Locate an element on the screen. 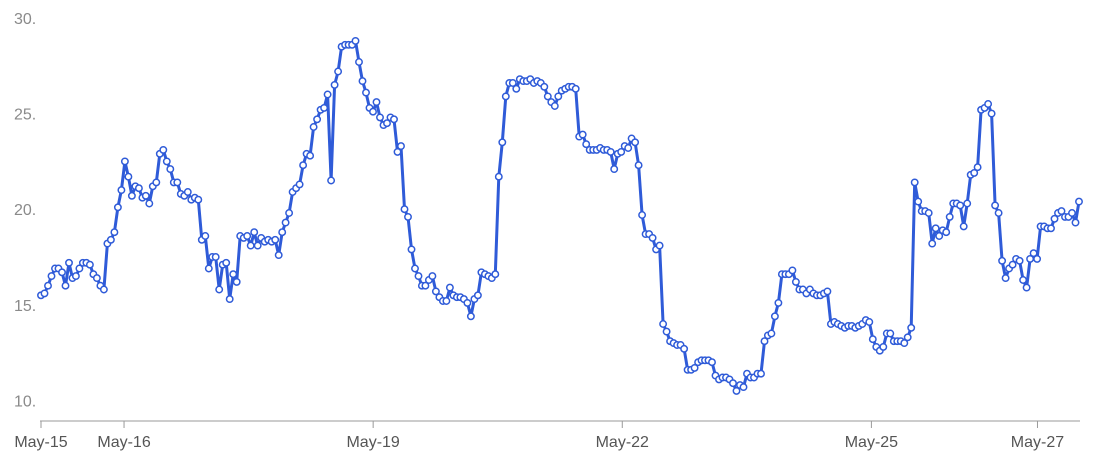 This screenshot has height=464, width=1096. y-tick-label: 25. is located at coordinates (25, 115).